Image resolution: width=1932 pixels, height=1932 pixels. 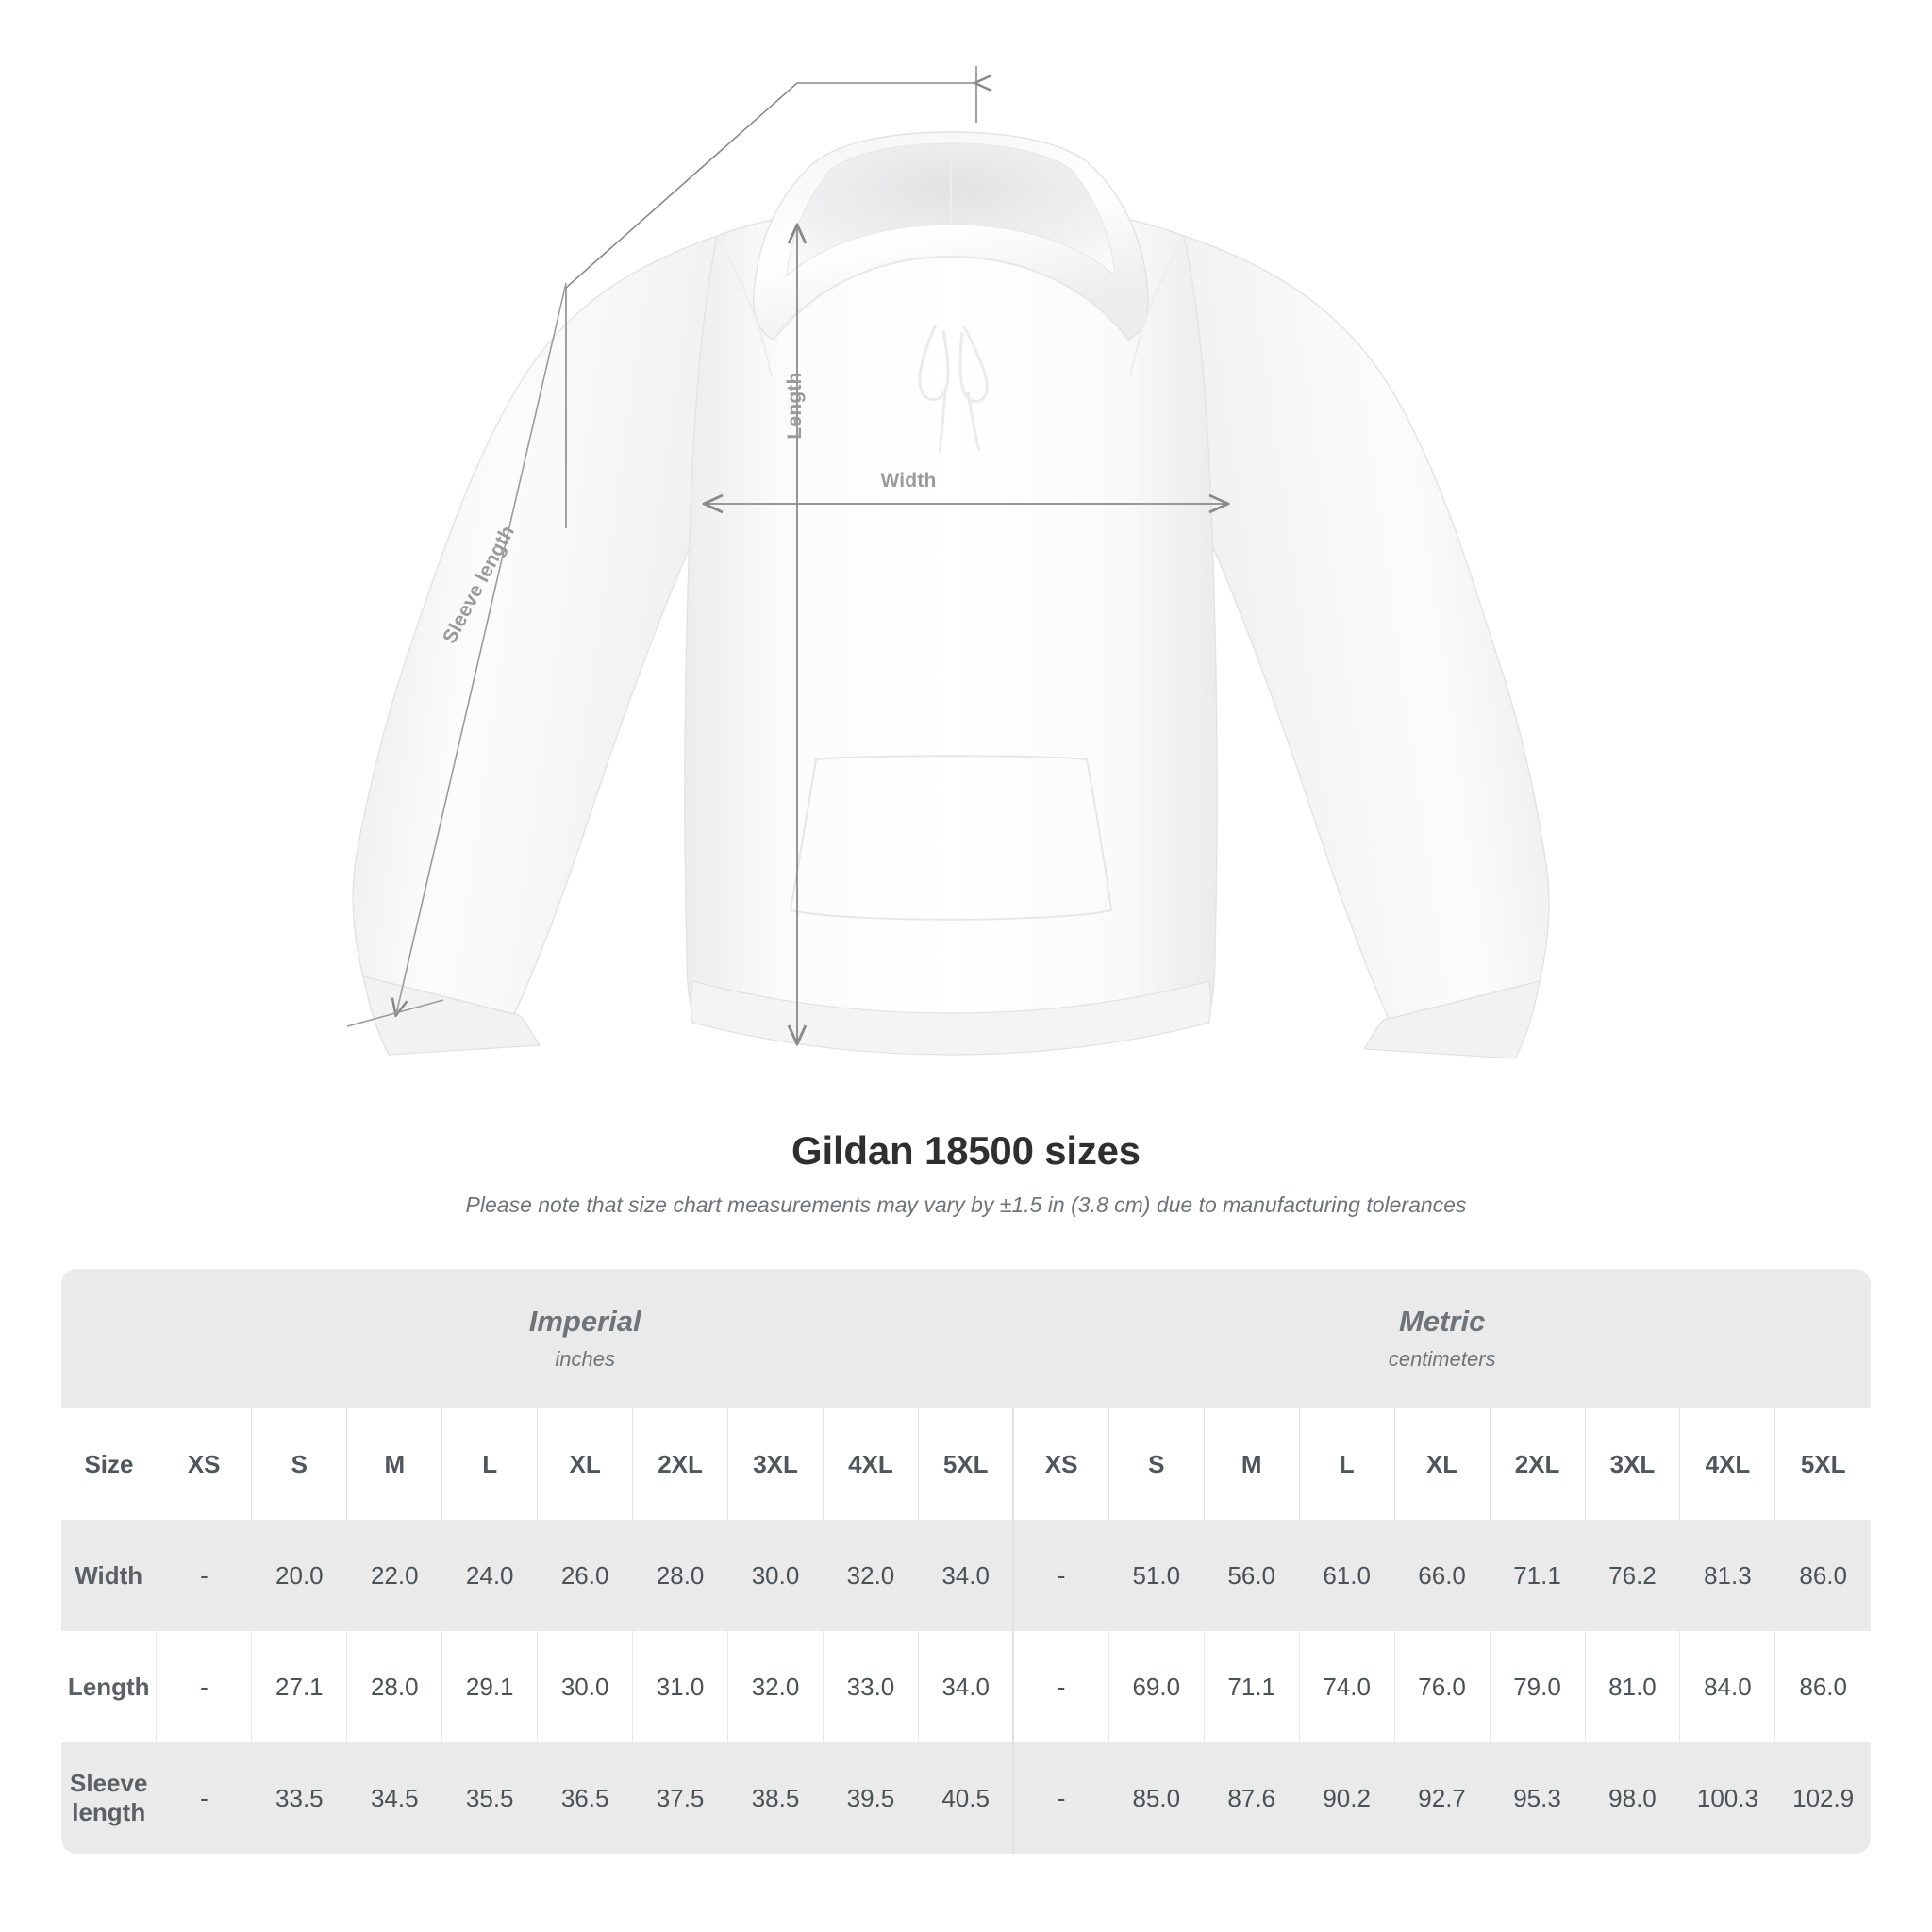 I want to click on cell-width-metric-5xl: 86.0, so click(x=1822, y=1576).